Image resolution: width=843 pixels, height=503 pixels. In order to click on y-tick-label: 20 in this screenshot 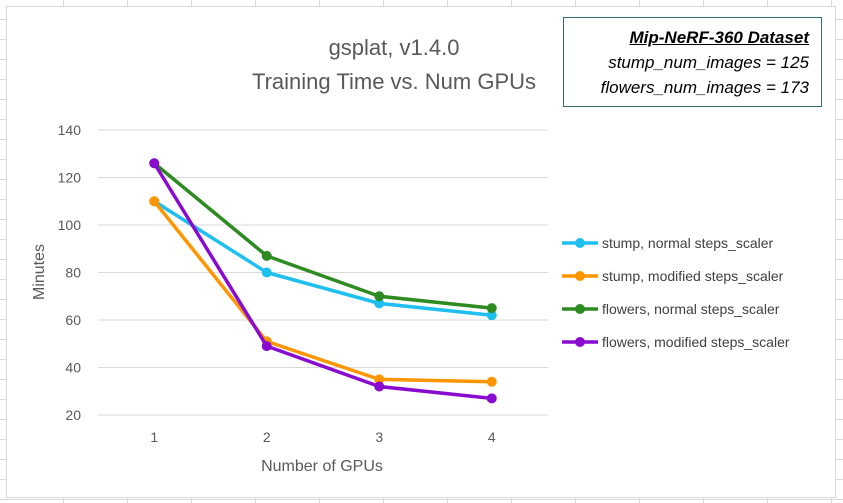, I will do `click(73, 415)`.